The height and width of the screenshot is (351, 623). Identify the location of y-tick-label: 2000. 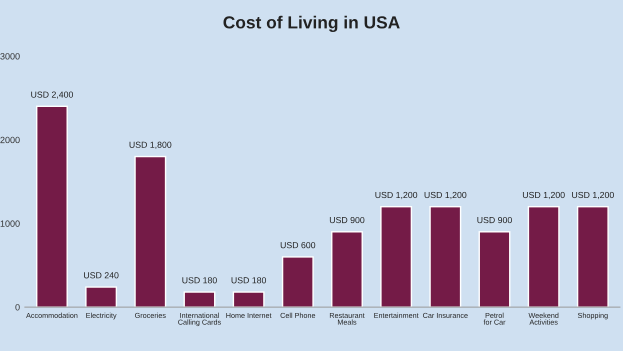
(10, 140).